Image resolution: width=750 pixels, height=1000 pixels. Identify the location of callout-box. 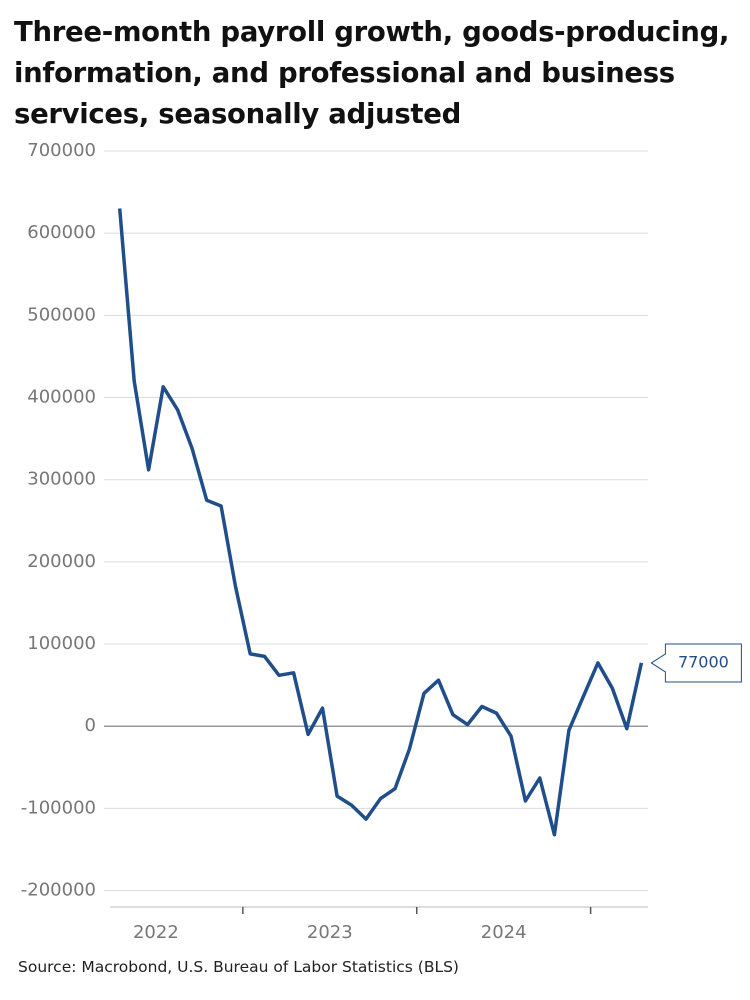
(696, 663).